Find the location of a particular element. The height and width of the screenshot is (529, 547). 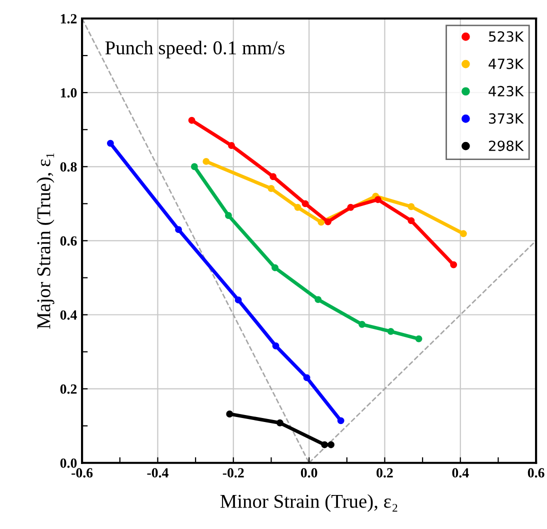

y-tick-label: 0.4 is located at coordinates (68, 315).